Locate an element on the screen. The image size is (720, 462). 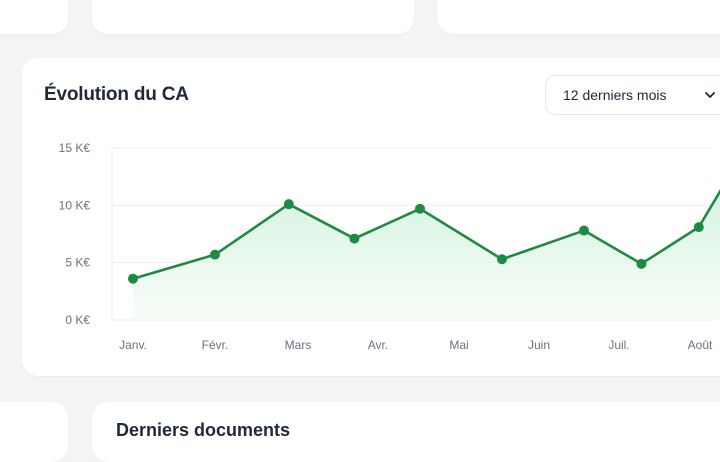
x-tick-label: Août is located at coordinates (700, 345).